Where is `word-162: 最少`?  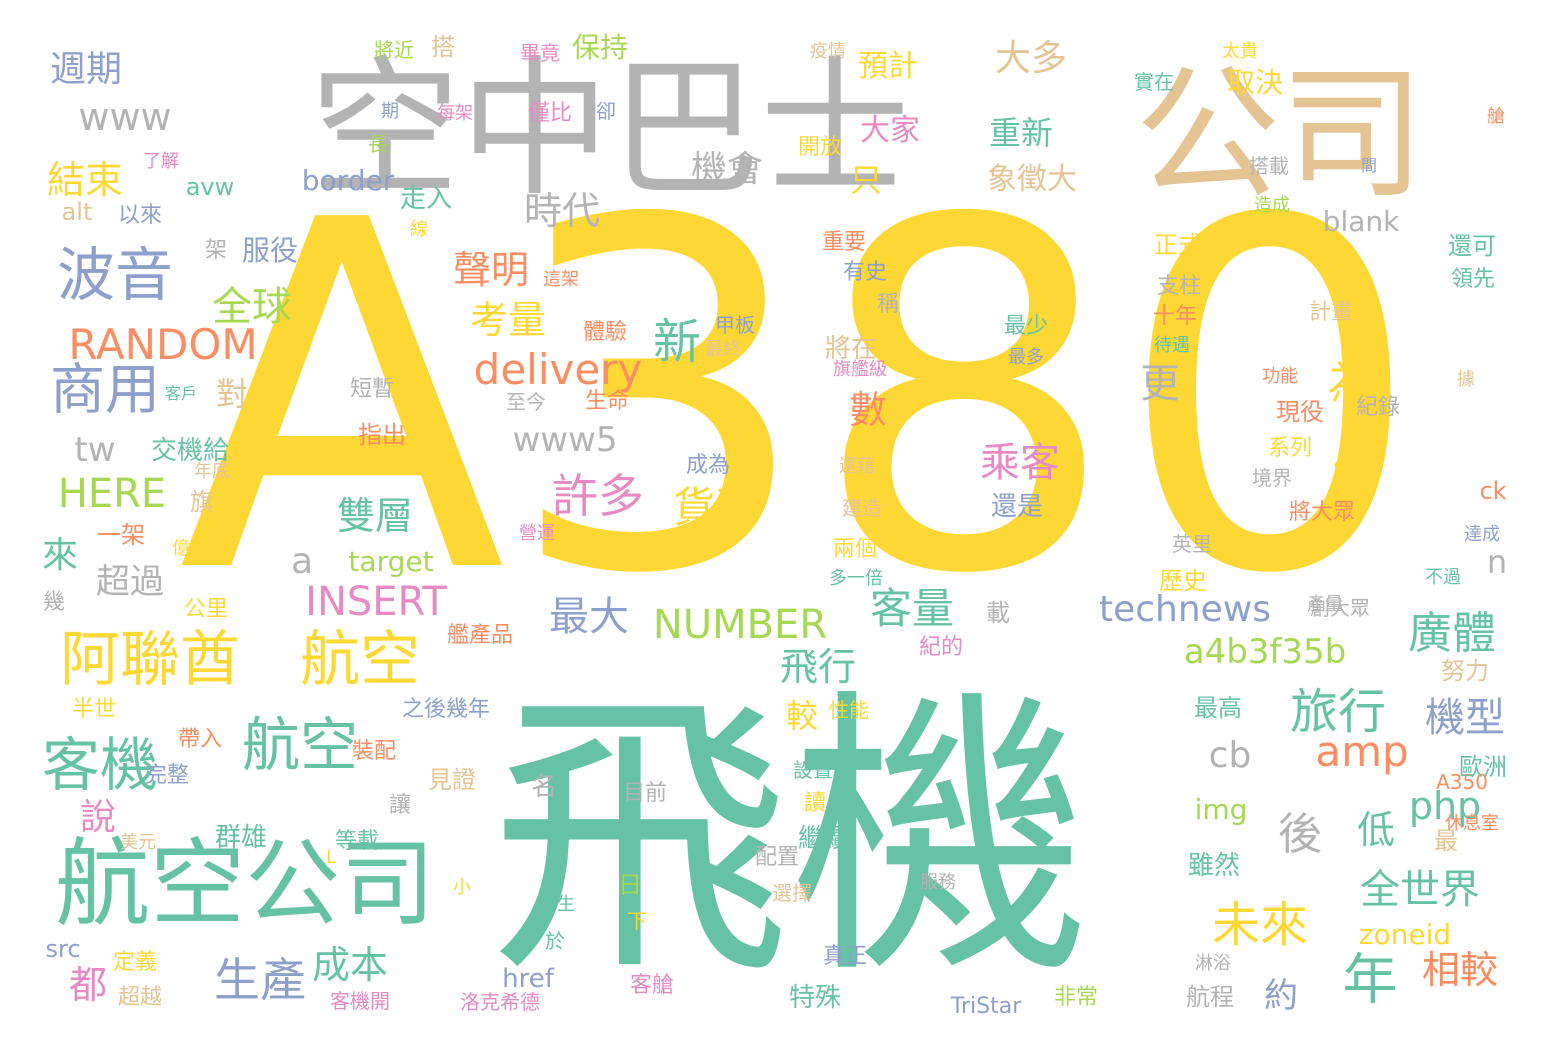 word-162: 最少 is located at coordinates (1026, 326).